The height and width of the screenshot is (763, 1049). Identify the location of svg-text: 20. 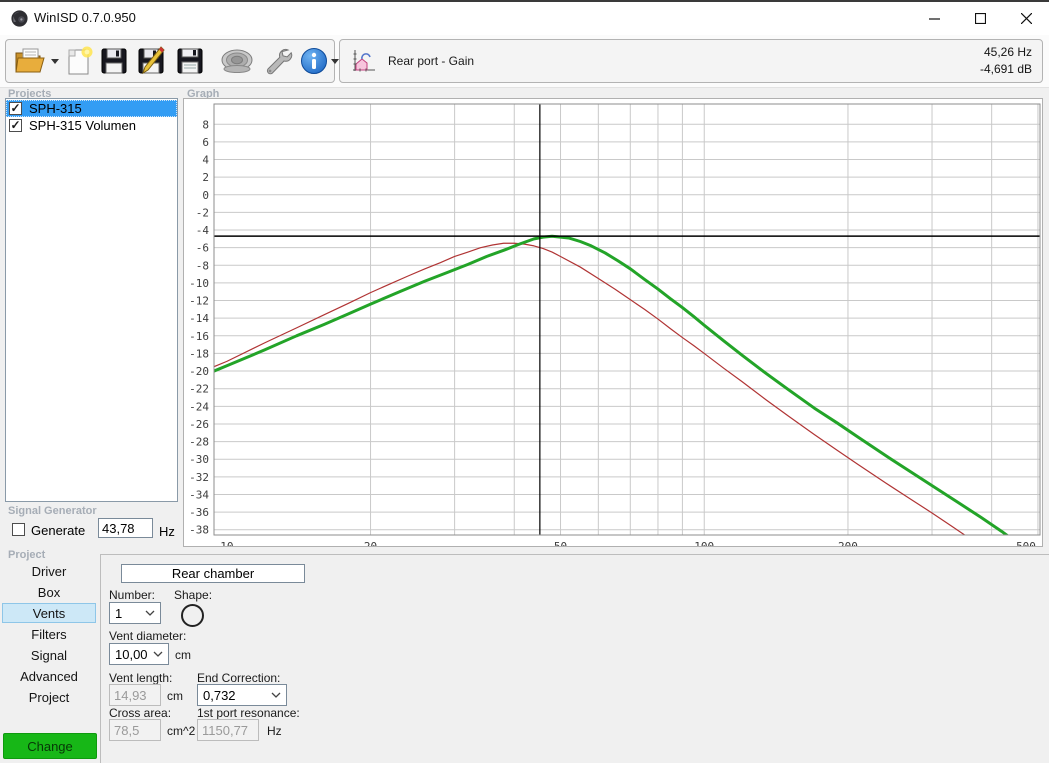
(370, 543).